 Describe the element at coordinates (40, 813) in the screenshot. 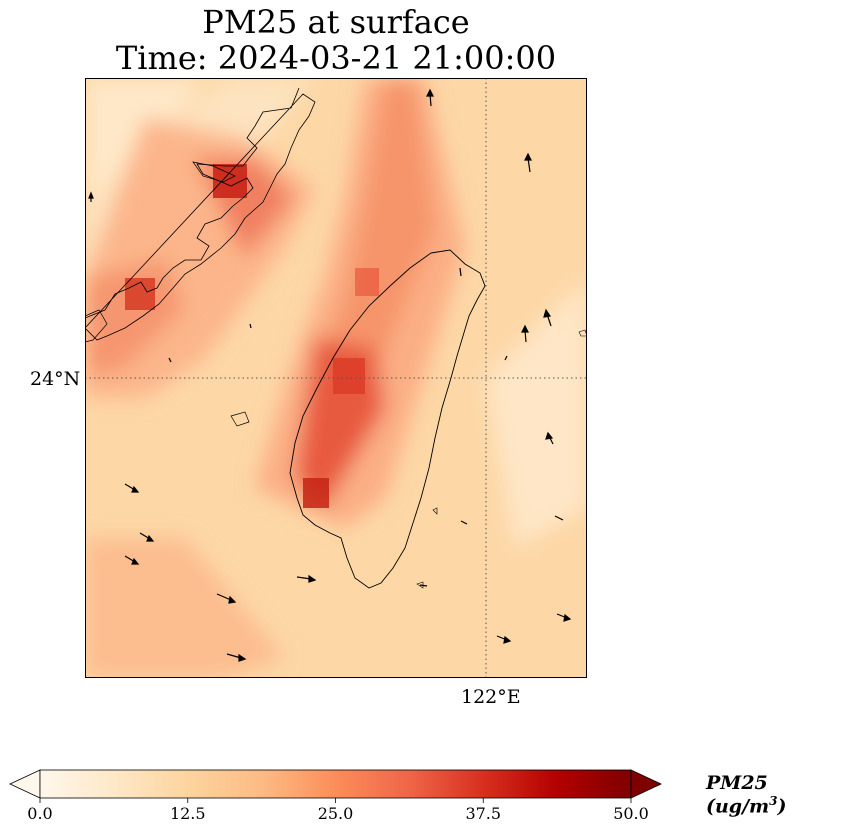

I see `colorbar-tick-label: 0.0` at that location.